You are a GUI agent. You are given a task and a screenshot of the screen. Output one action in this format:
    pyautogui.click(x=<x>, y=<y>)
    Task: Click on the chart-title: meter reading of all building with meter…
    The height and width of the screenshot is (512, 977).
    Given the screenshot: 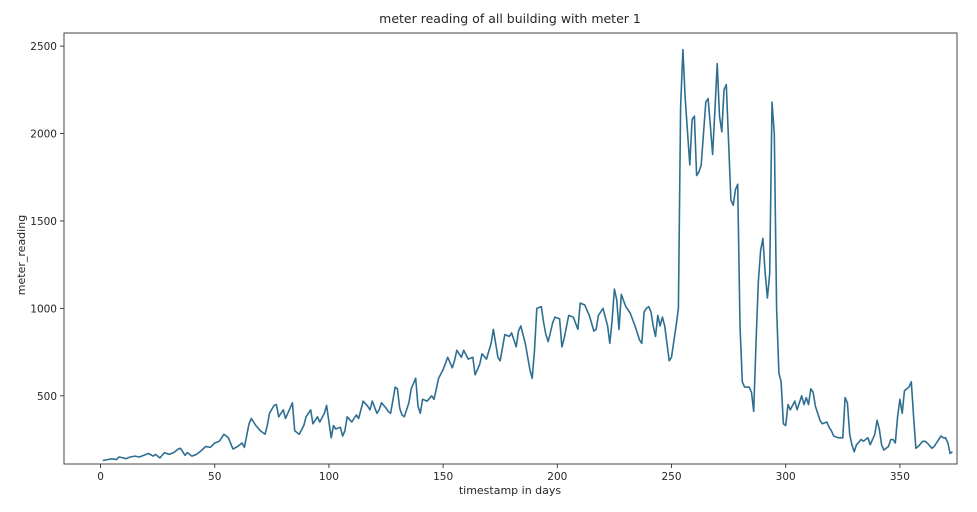 What is the action you would take?
    pyautogui.click(x=510, y=18)
    